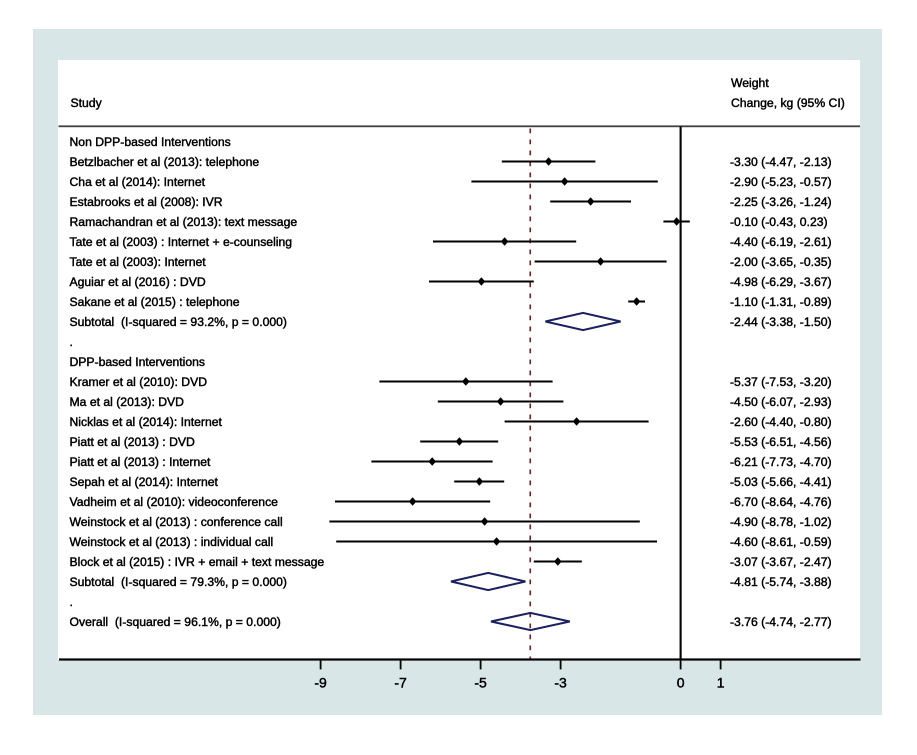 The width and height of the screenshot is (917, 755). I want to click on svg-text:Weinstock et al (2013) : confe: Weinstock et al (2013) : conference call, so click(176, 522).